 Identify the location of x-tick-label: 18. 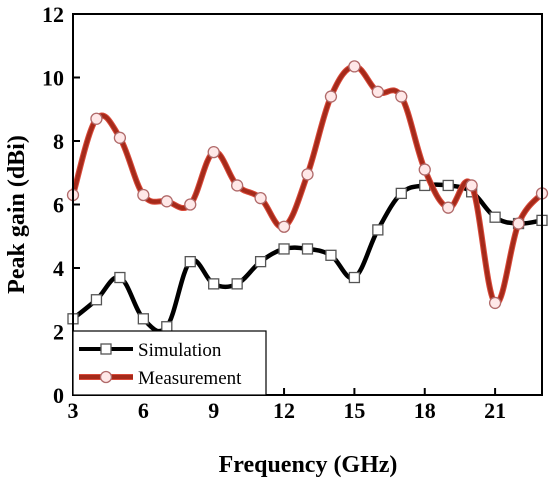
(425, 410).